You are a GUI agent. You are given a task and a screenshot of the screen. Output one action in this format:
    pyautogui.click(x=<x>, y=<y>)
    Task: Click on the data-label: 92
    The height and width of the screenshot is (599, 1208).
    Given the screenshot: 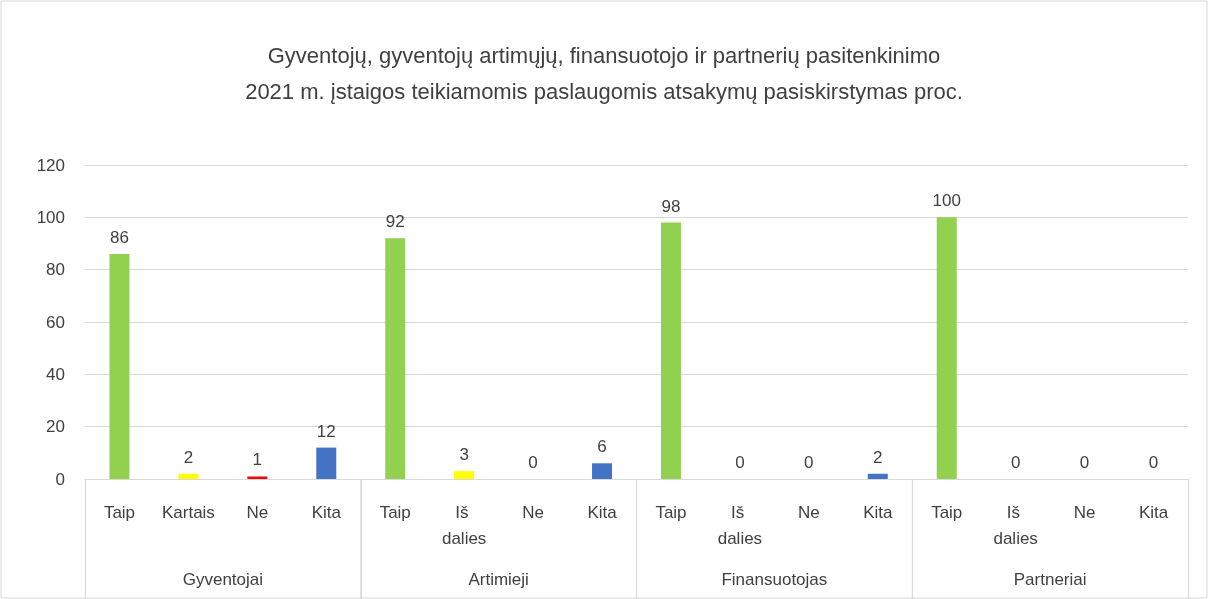 What is the action you would take?
    pyautogui.click(x=395, y=222)
    